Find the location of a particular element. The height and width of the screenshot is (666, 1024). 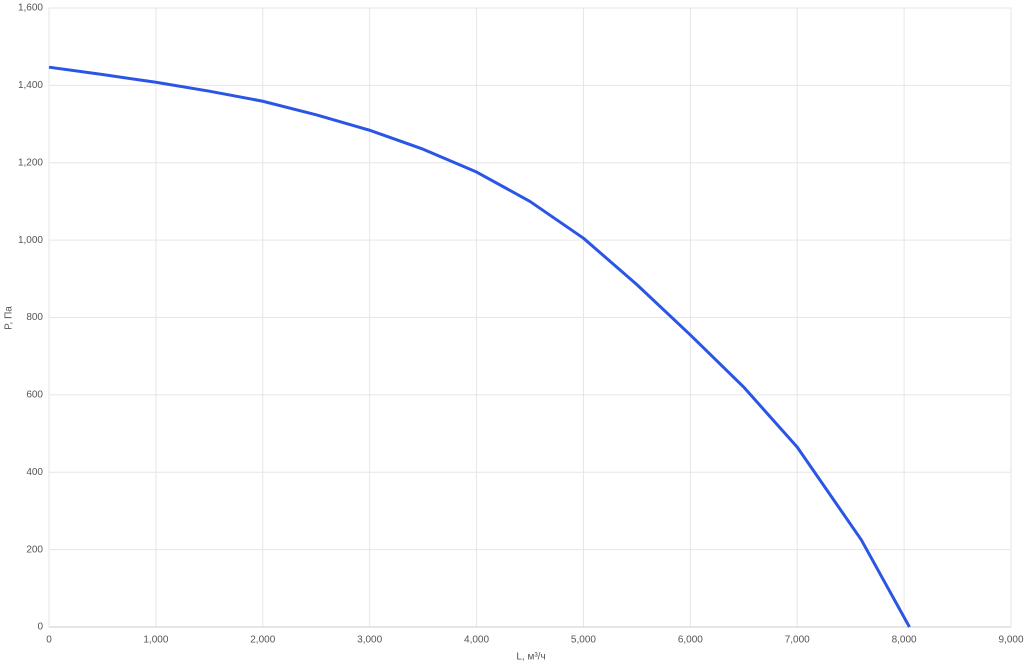

y-tick-label: 800 is located at coordinates (34, 317).